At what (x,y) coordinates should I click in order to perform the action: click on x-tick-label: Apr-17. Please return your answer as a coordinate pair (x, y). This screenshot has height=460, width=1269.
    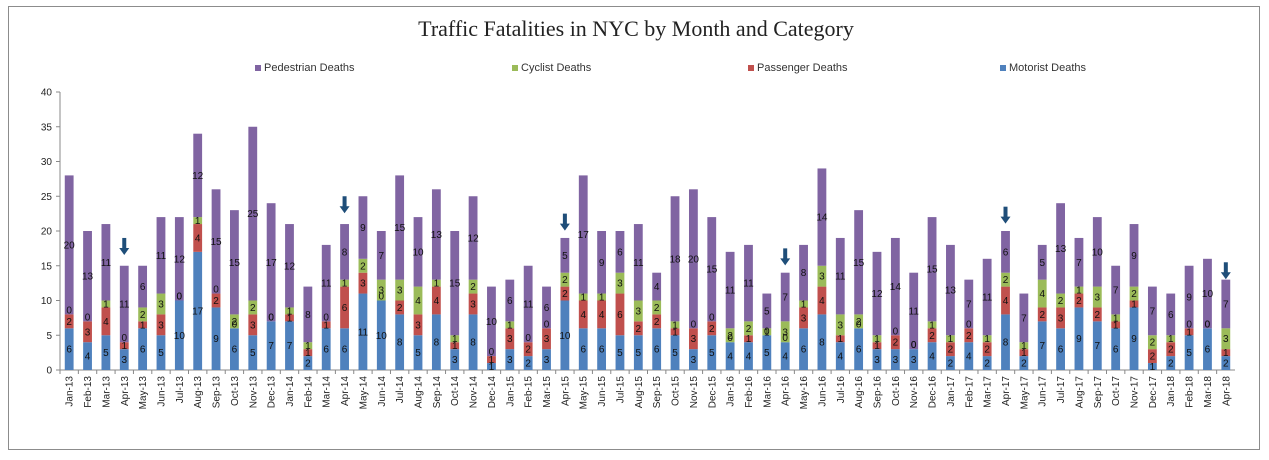
    Looking at the image, I should click on (1006, 391).